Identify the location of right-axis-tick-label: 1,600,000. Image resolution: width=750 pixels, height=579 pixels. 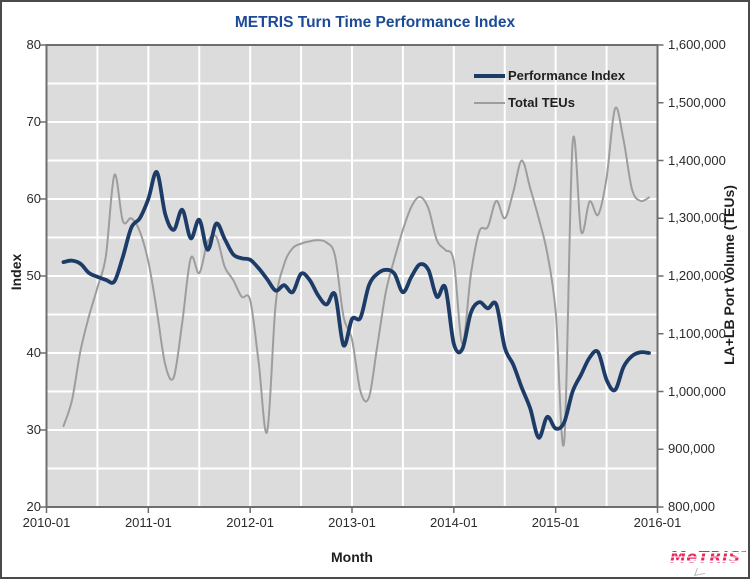
(697, 44).